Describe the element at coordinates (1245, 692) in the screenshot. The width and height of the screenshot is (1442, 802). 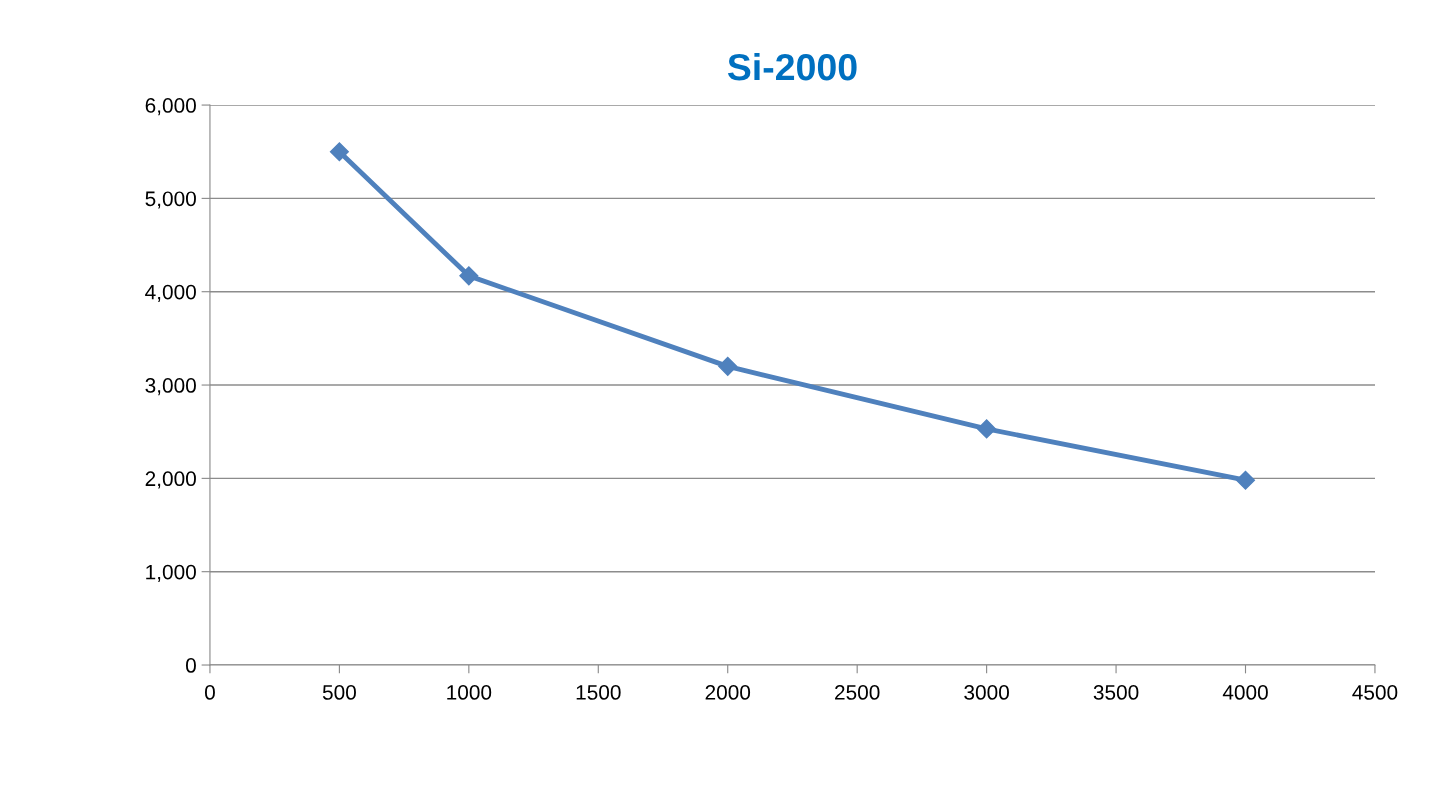
I see `x-tick-label: 4000` at that location.